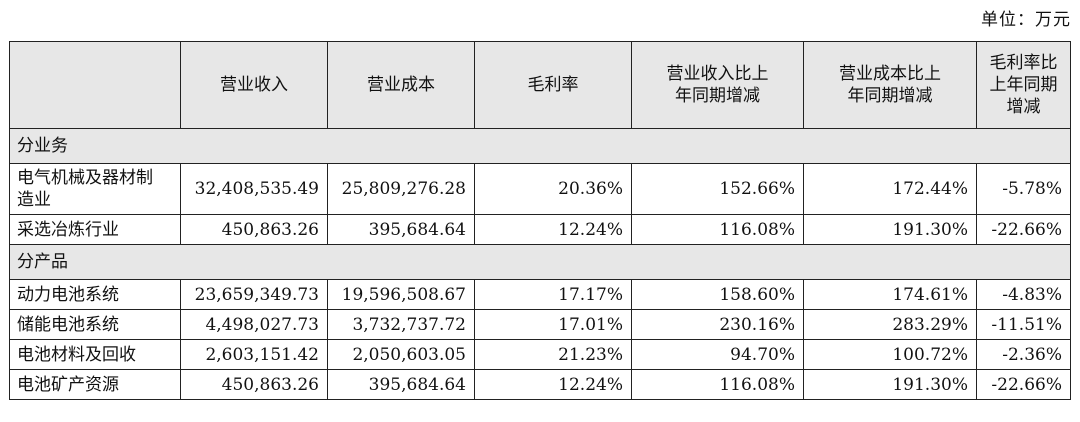 The width and height of the screenshot is (1080, 422). I want to click on header-label, so click(95, 85).